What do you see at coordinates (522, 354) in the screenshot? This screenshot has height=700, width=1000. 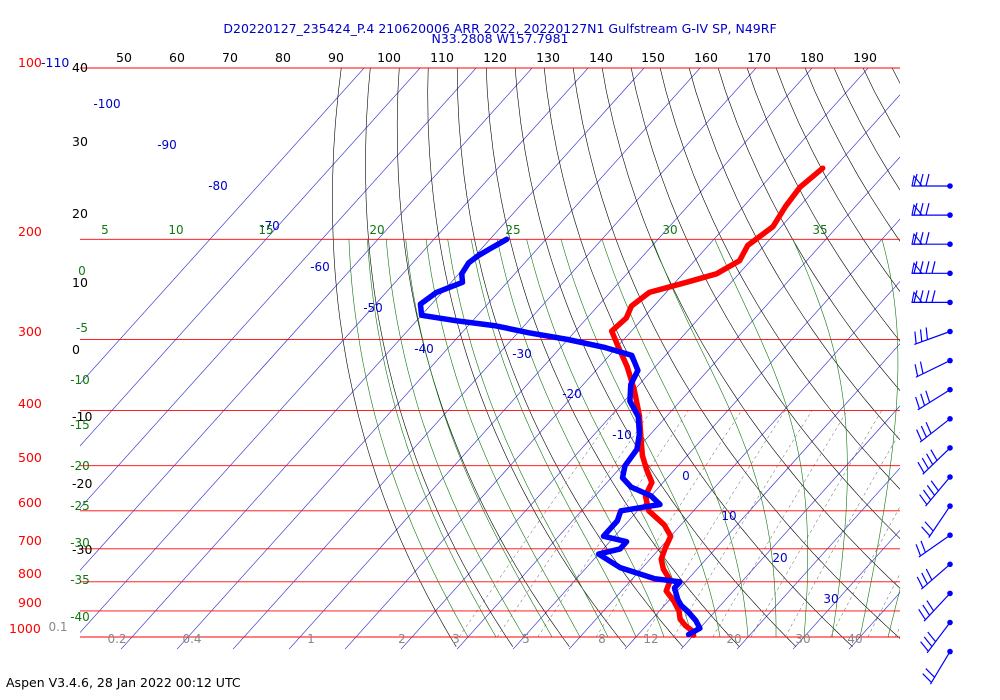 I see `dry-adiabat-label: -30` at bounding box center [522, 354].